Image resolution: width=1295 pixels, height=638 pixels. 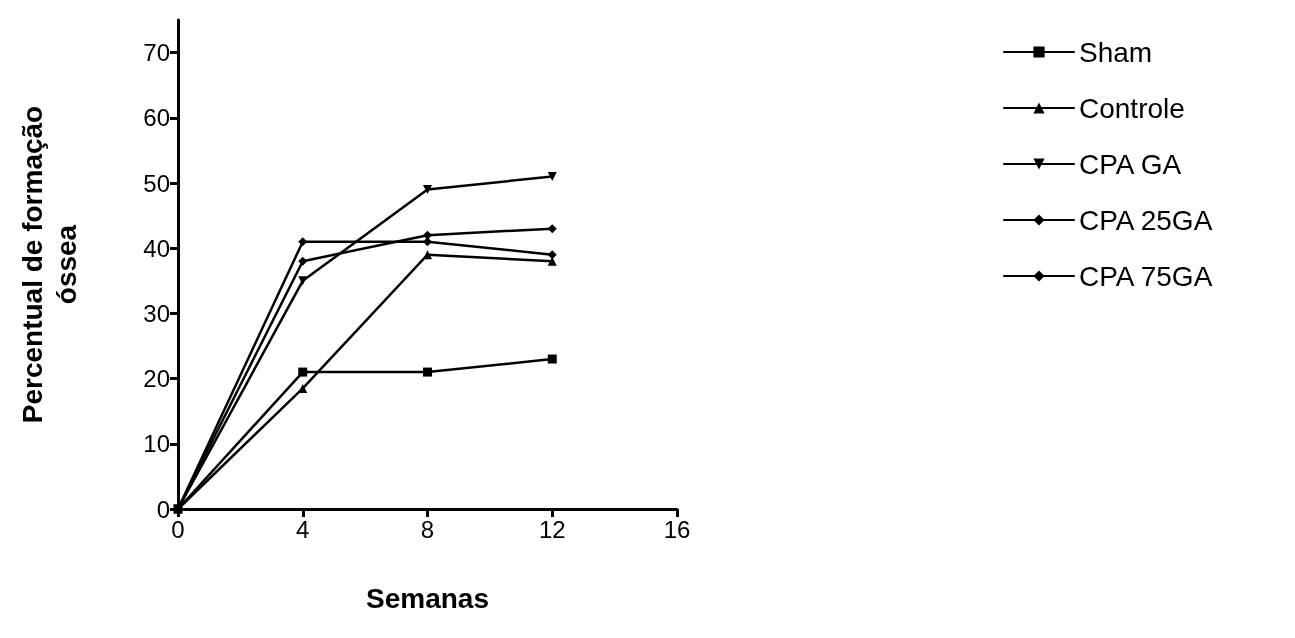 What do you see at coordinates (677, 529) in the screenshot?
I see `x-tick-label: 16` at bounding box center [677, 529].